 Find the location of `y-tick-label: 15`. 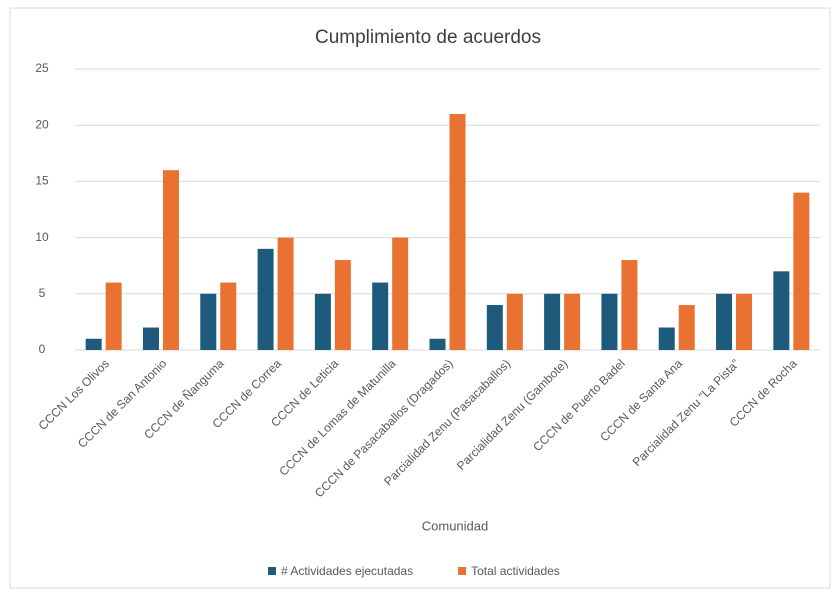

y-tick-label: 15 is located at coordinates (42, 181).